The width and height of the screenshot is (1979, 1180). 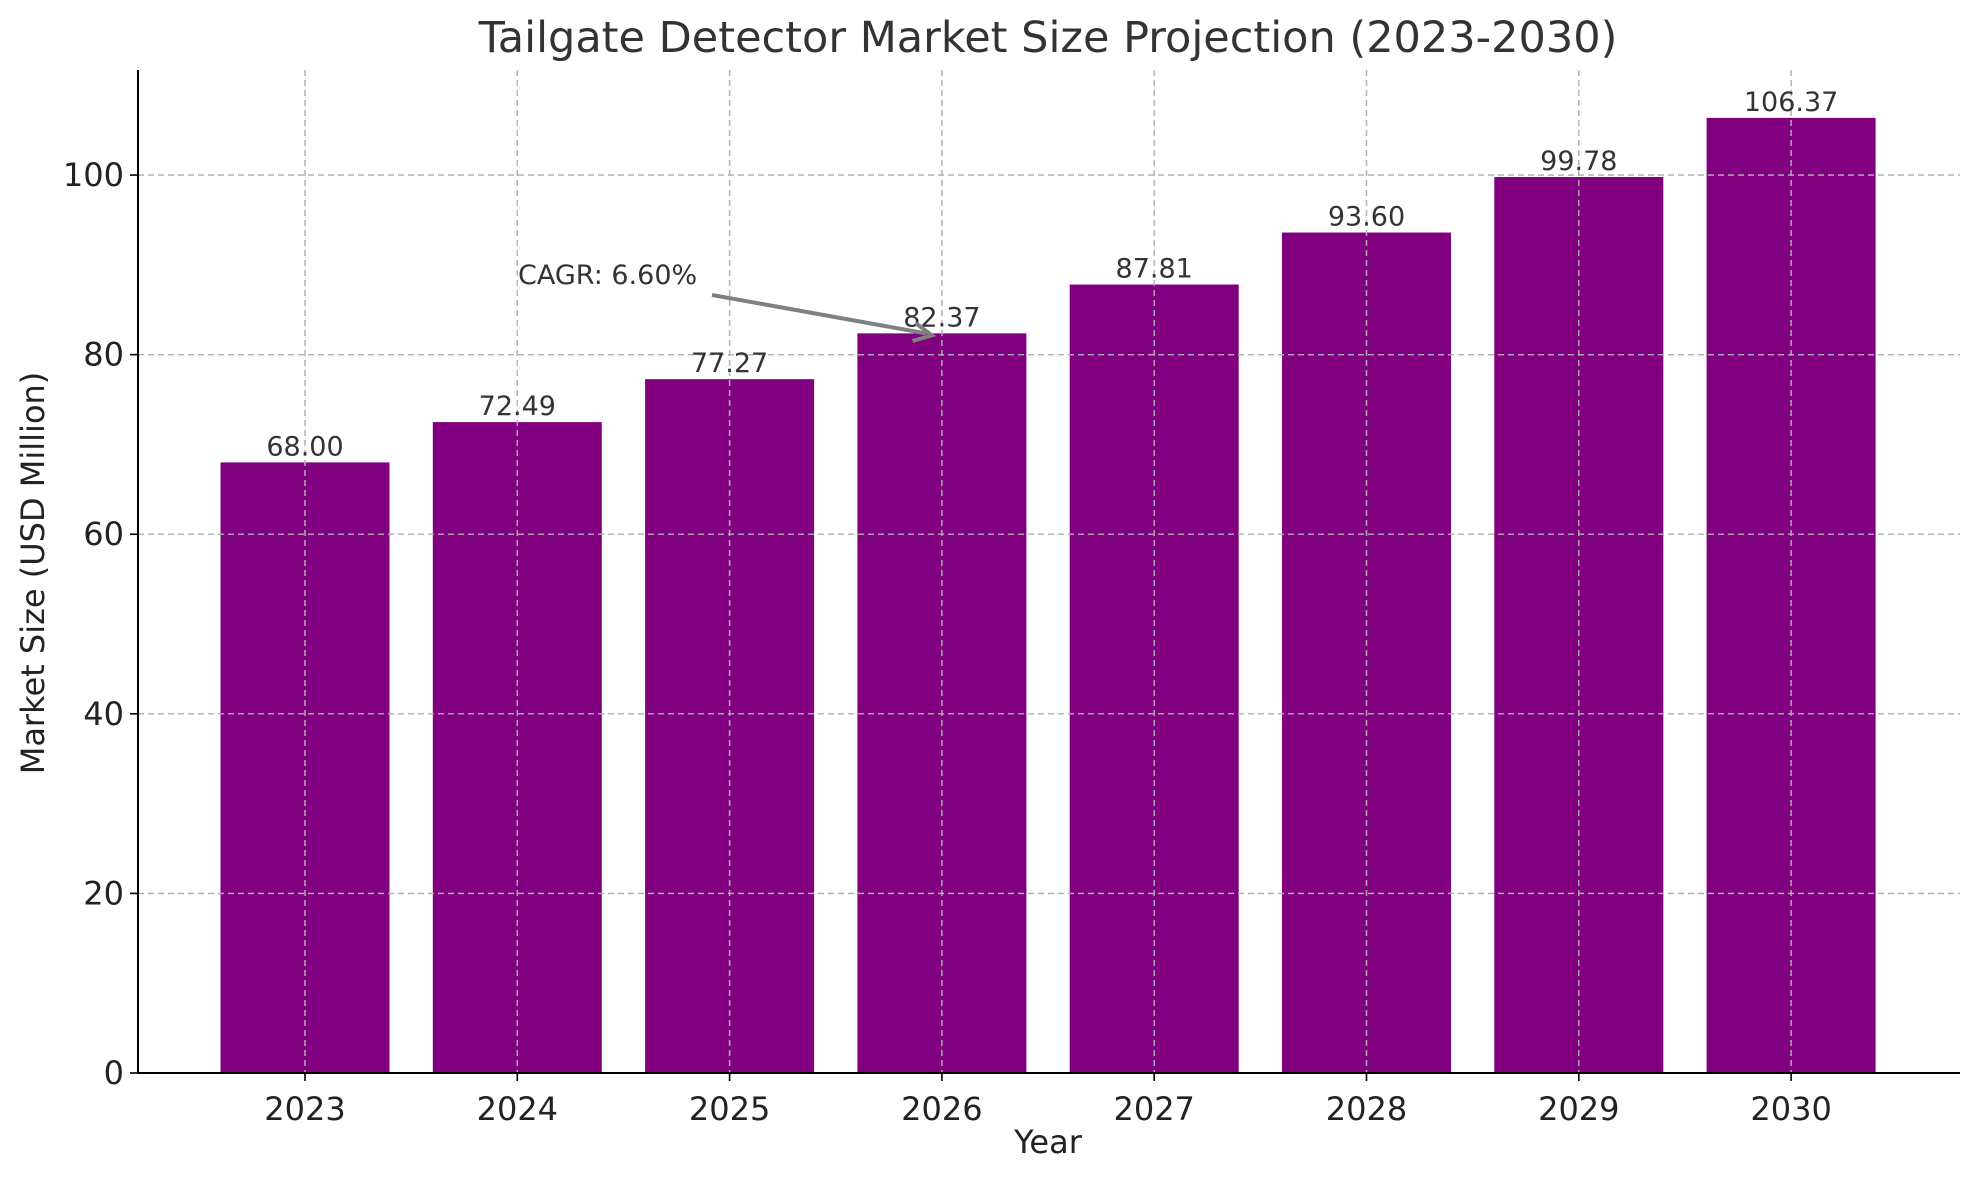 I want to click on x-tick-label-2023: 2023, so click(x=304, y=1109).